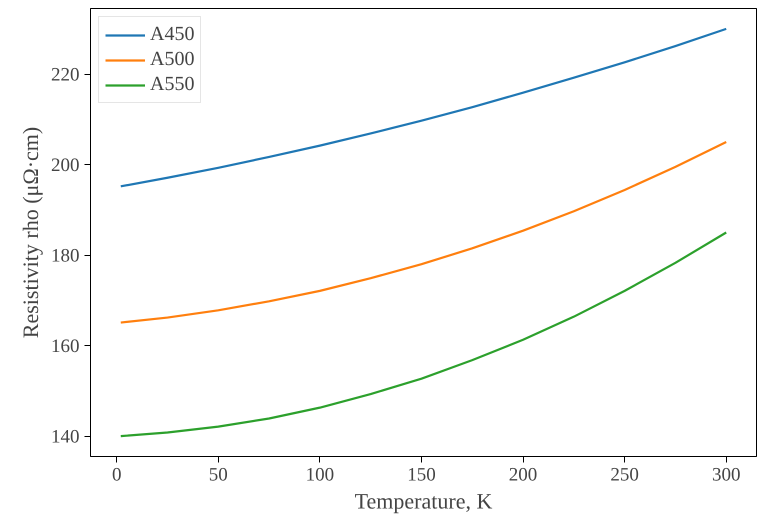 This screenshot has width=766, height=526. I want to click on x-tick-label: 50, so click(218, 475).